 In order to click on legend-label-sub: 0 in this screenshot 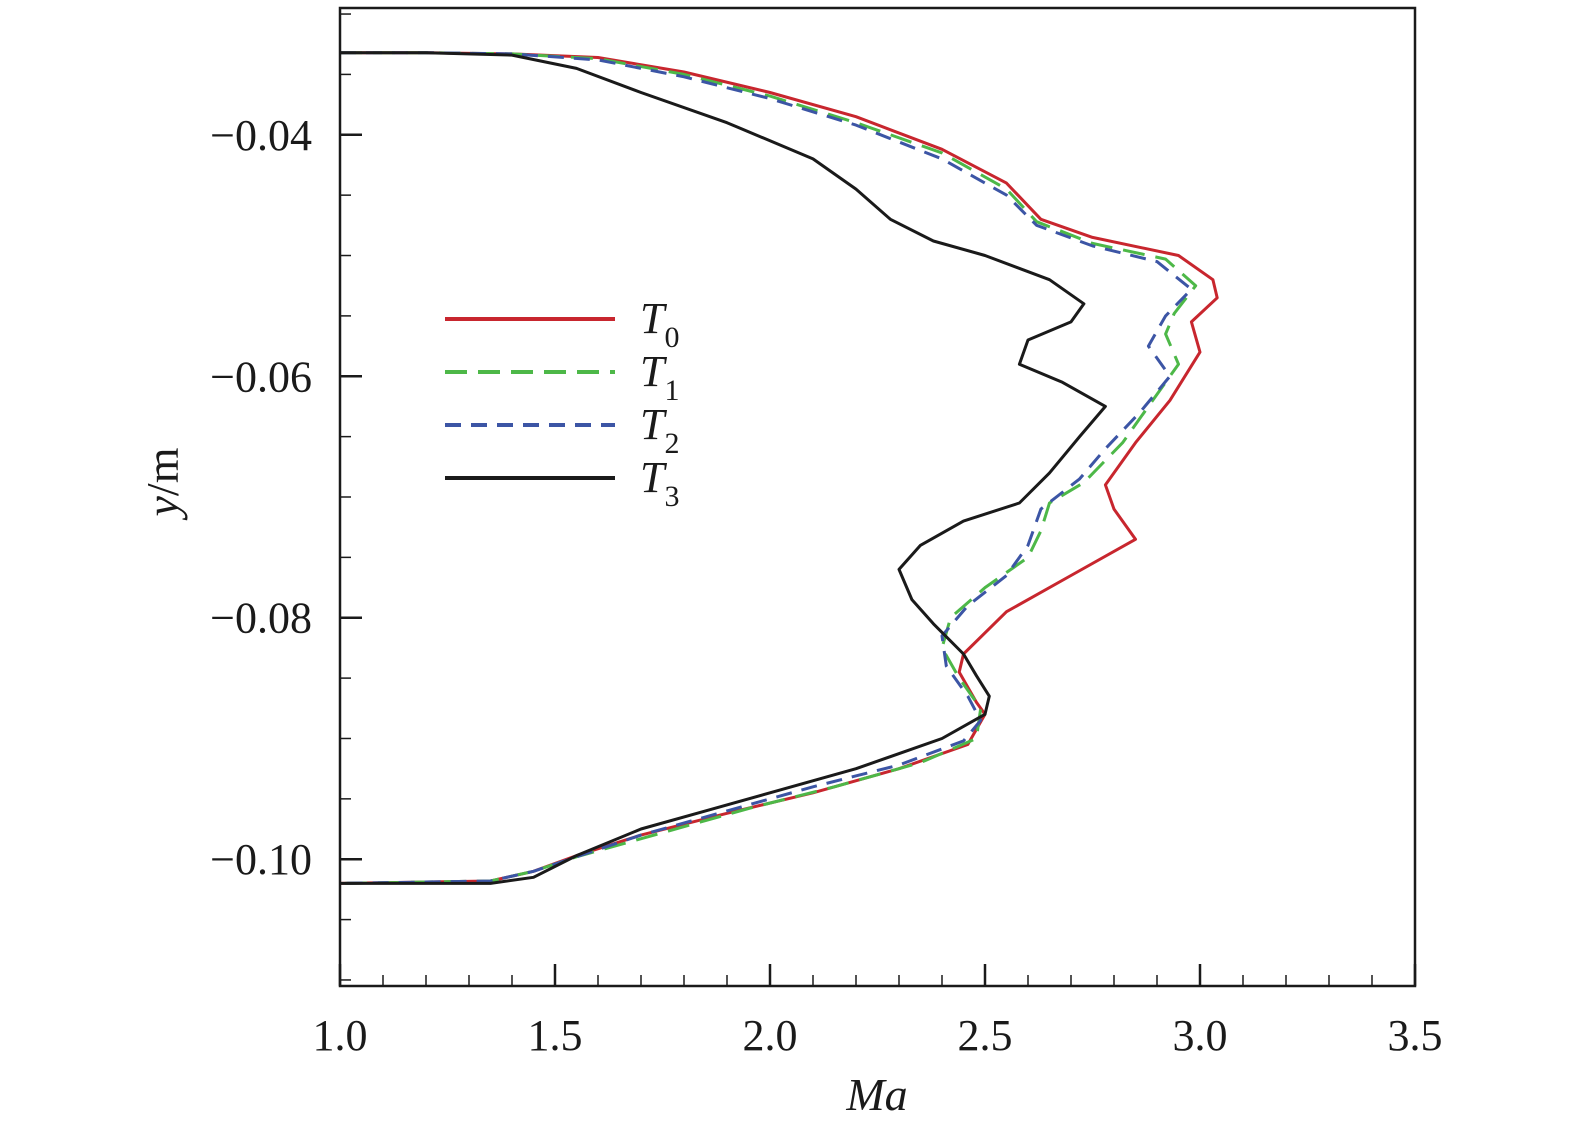, I will do `click(671, 337)`.